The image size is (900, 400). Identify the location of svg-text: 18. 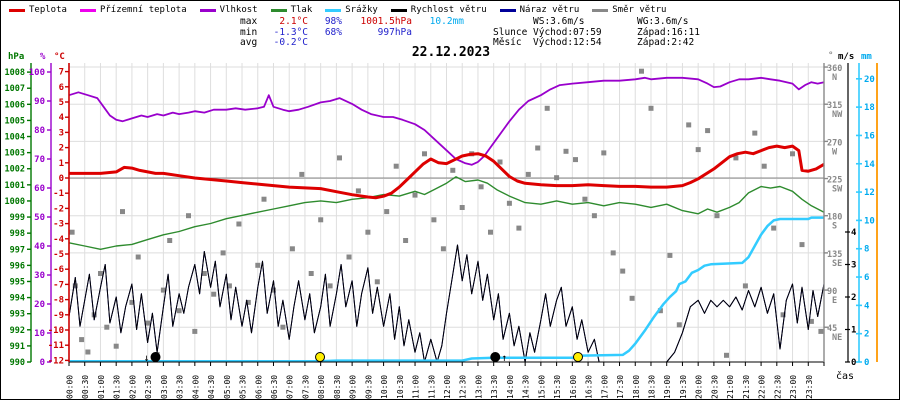
(869, 108).